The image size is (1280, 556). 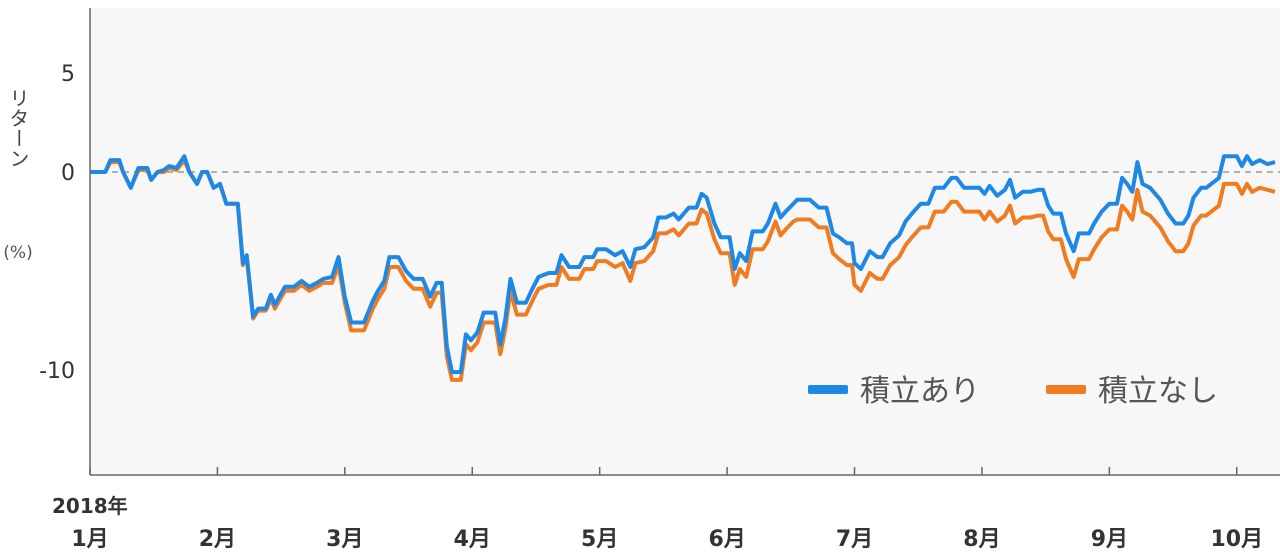 I want to click on x-tick-label-0: 1月, so click(x=89, y=539).